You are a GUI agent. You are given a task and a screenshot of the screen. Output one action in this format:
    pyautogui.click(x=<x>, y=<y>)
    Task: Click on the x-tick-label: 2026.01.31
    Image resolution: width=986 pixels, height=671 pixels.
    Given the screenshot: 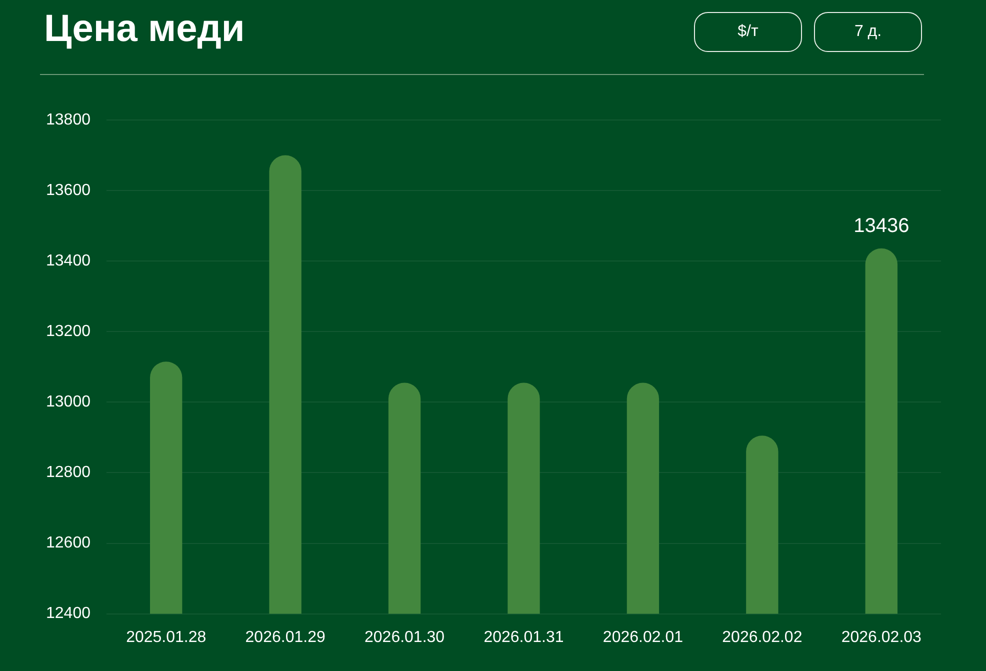 What is the action you would take?
    pyautogui.click(x=524, y=637)
    